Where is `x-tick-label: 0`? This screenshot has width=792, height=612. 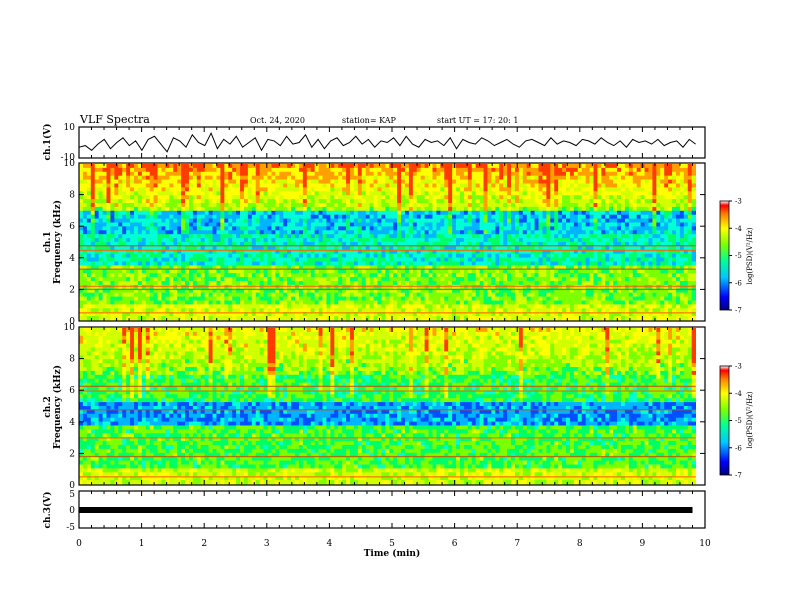
x-tick-label: 0 is located at coordinates (79, 544).